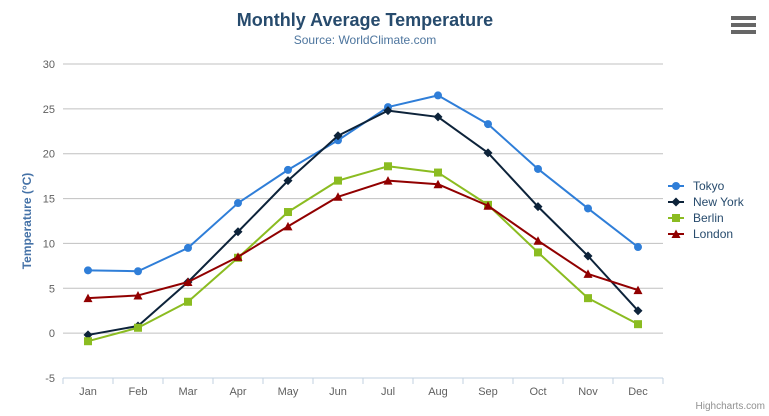 This screenshot has width=769, height=416. What do you see at coordinates (588, 273) in the screenshot?
I see `point-london-nov` at bounding box center [588, 273].